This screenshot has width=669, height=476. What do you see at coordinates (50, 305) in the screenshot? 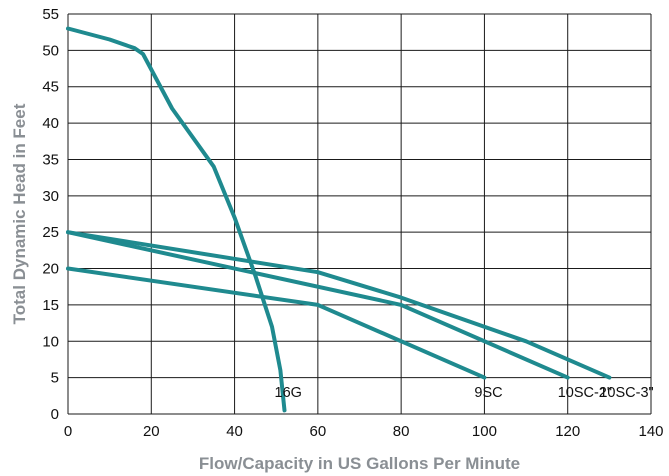
I see `y-tick-label: 15` at bounding box center [50, 305].